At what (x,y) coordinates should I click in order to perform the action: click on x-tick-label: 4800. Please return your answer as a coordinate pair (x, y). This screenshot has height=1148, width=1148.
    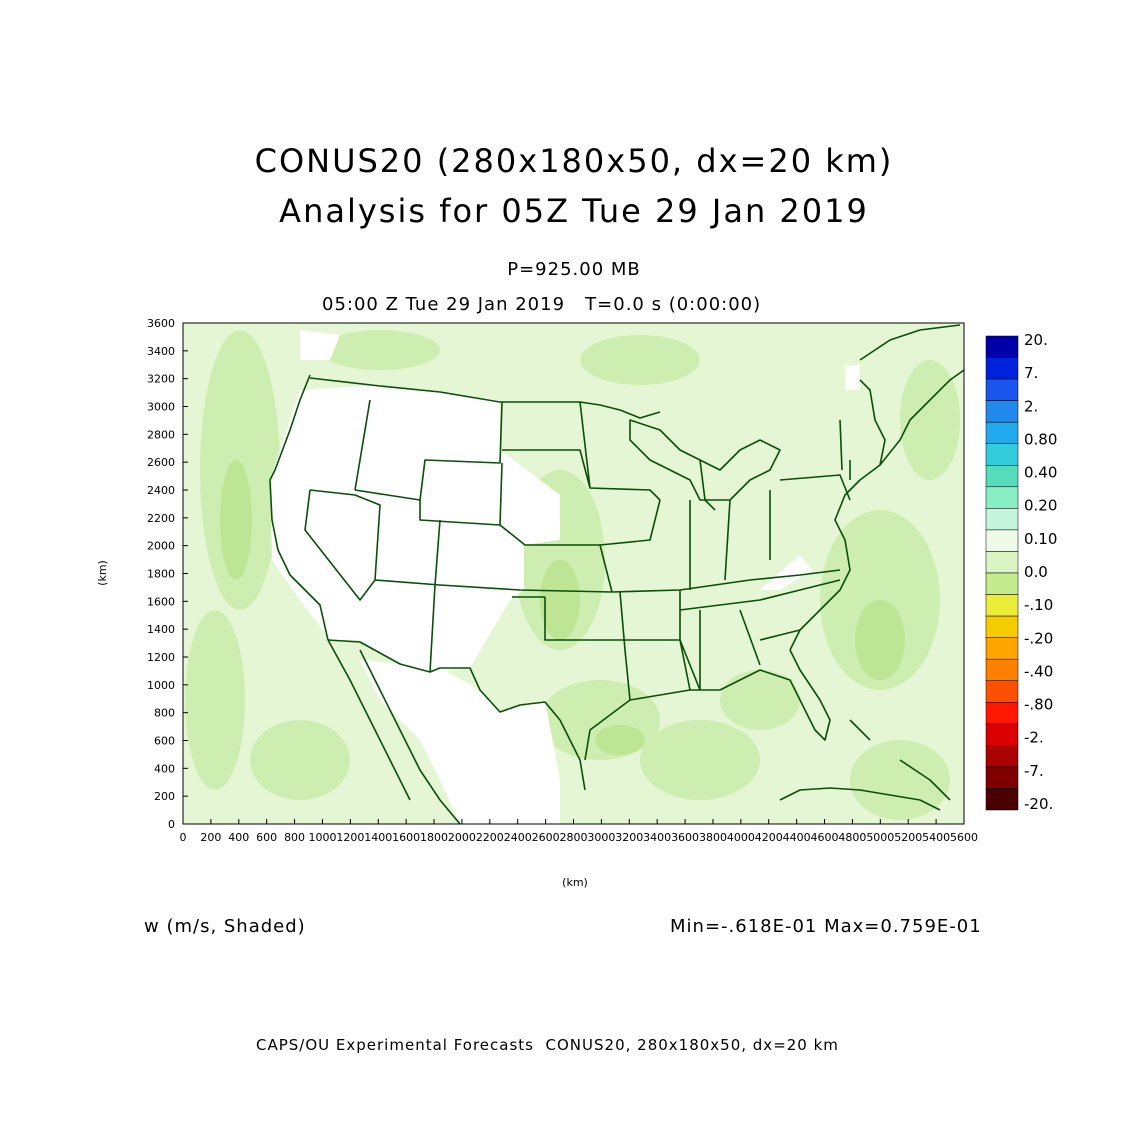
    Looking at the image, I should click on (852, 837).